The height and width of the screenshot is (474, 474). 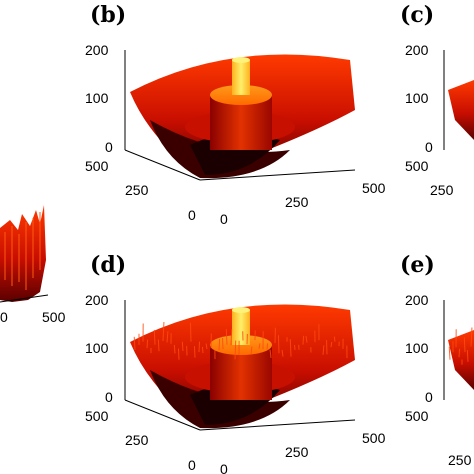 I want to click on panel-c: (c) 200 100 0 500 250, so click(x=437, y=100).